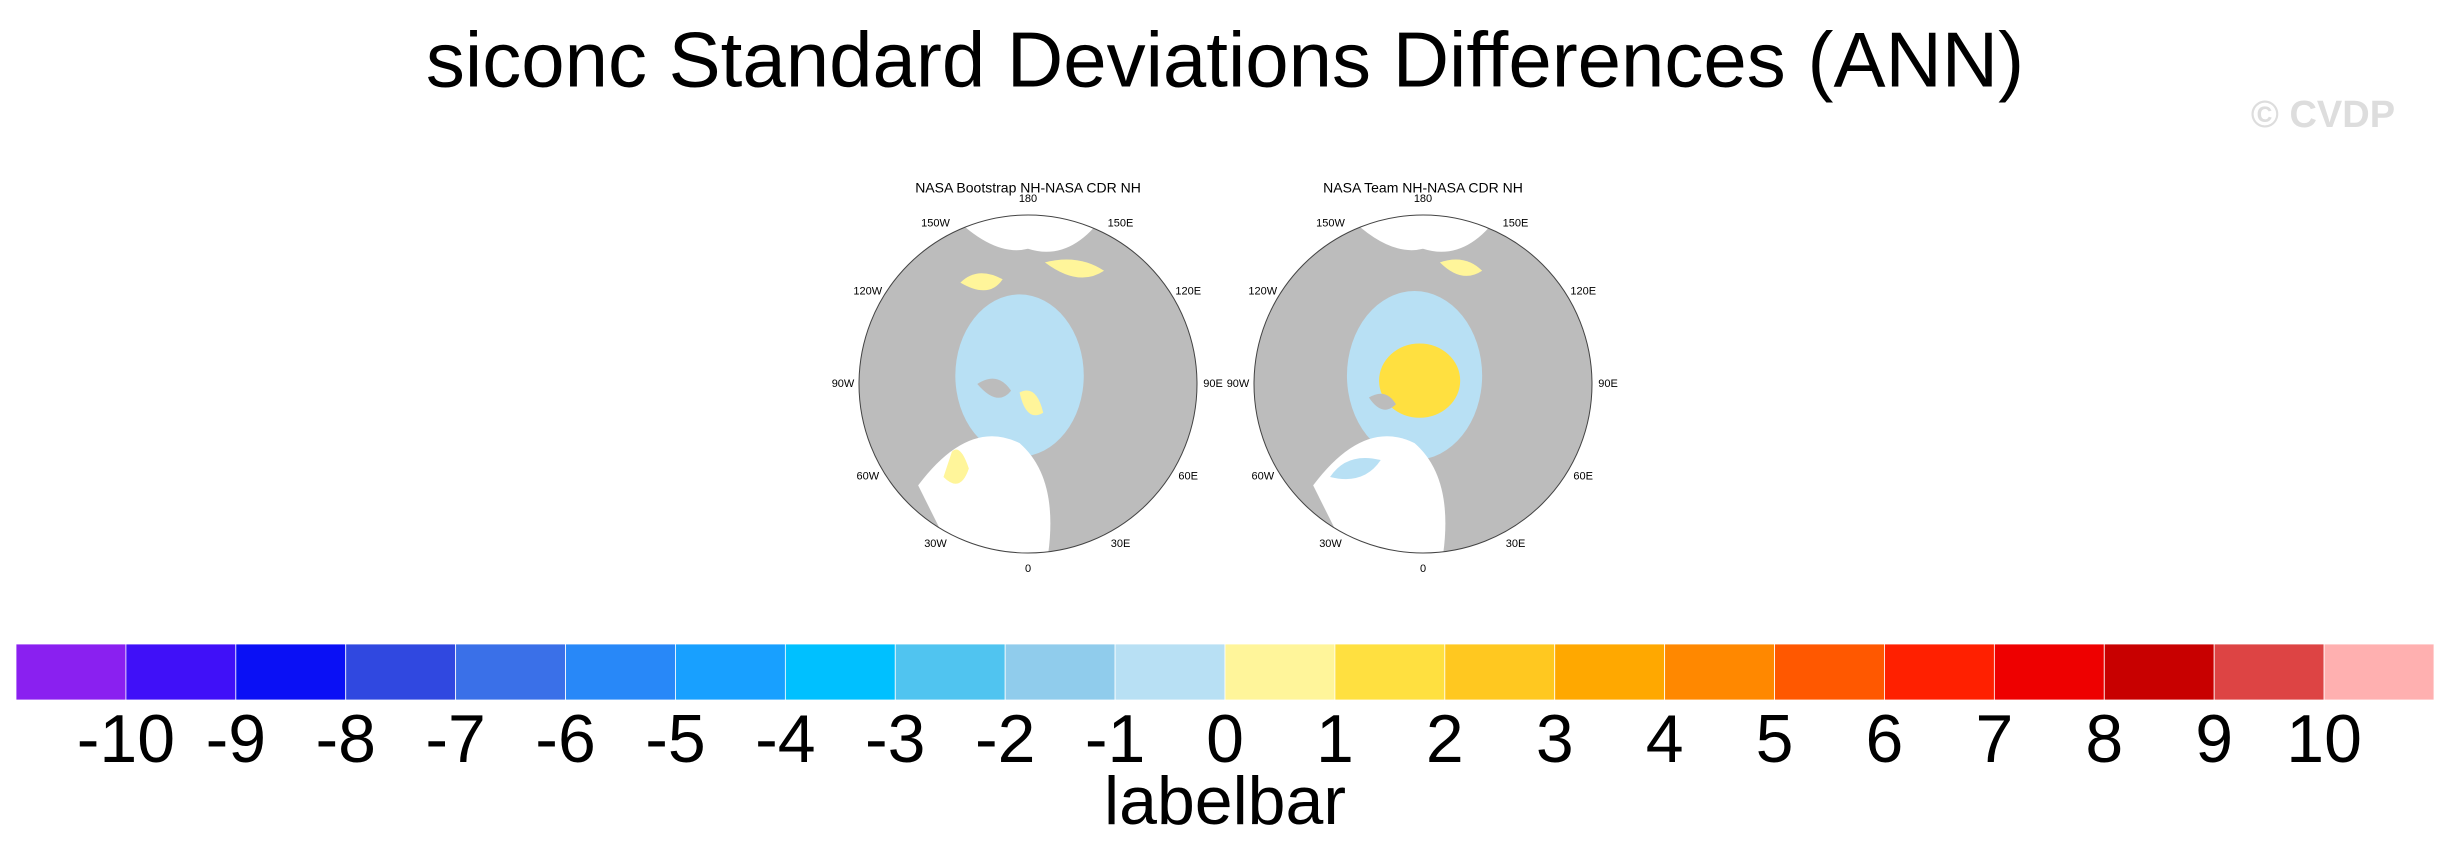 The height and width of the screenshot is (861, 2450). I want to click on colorbar-tick-label: 6, so click(1885, 739).